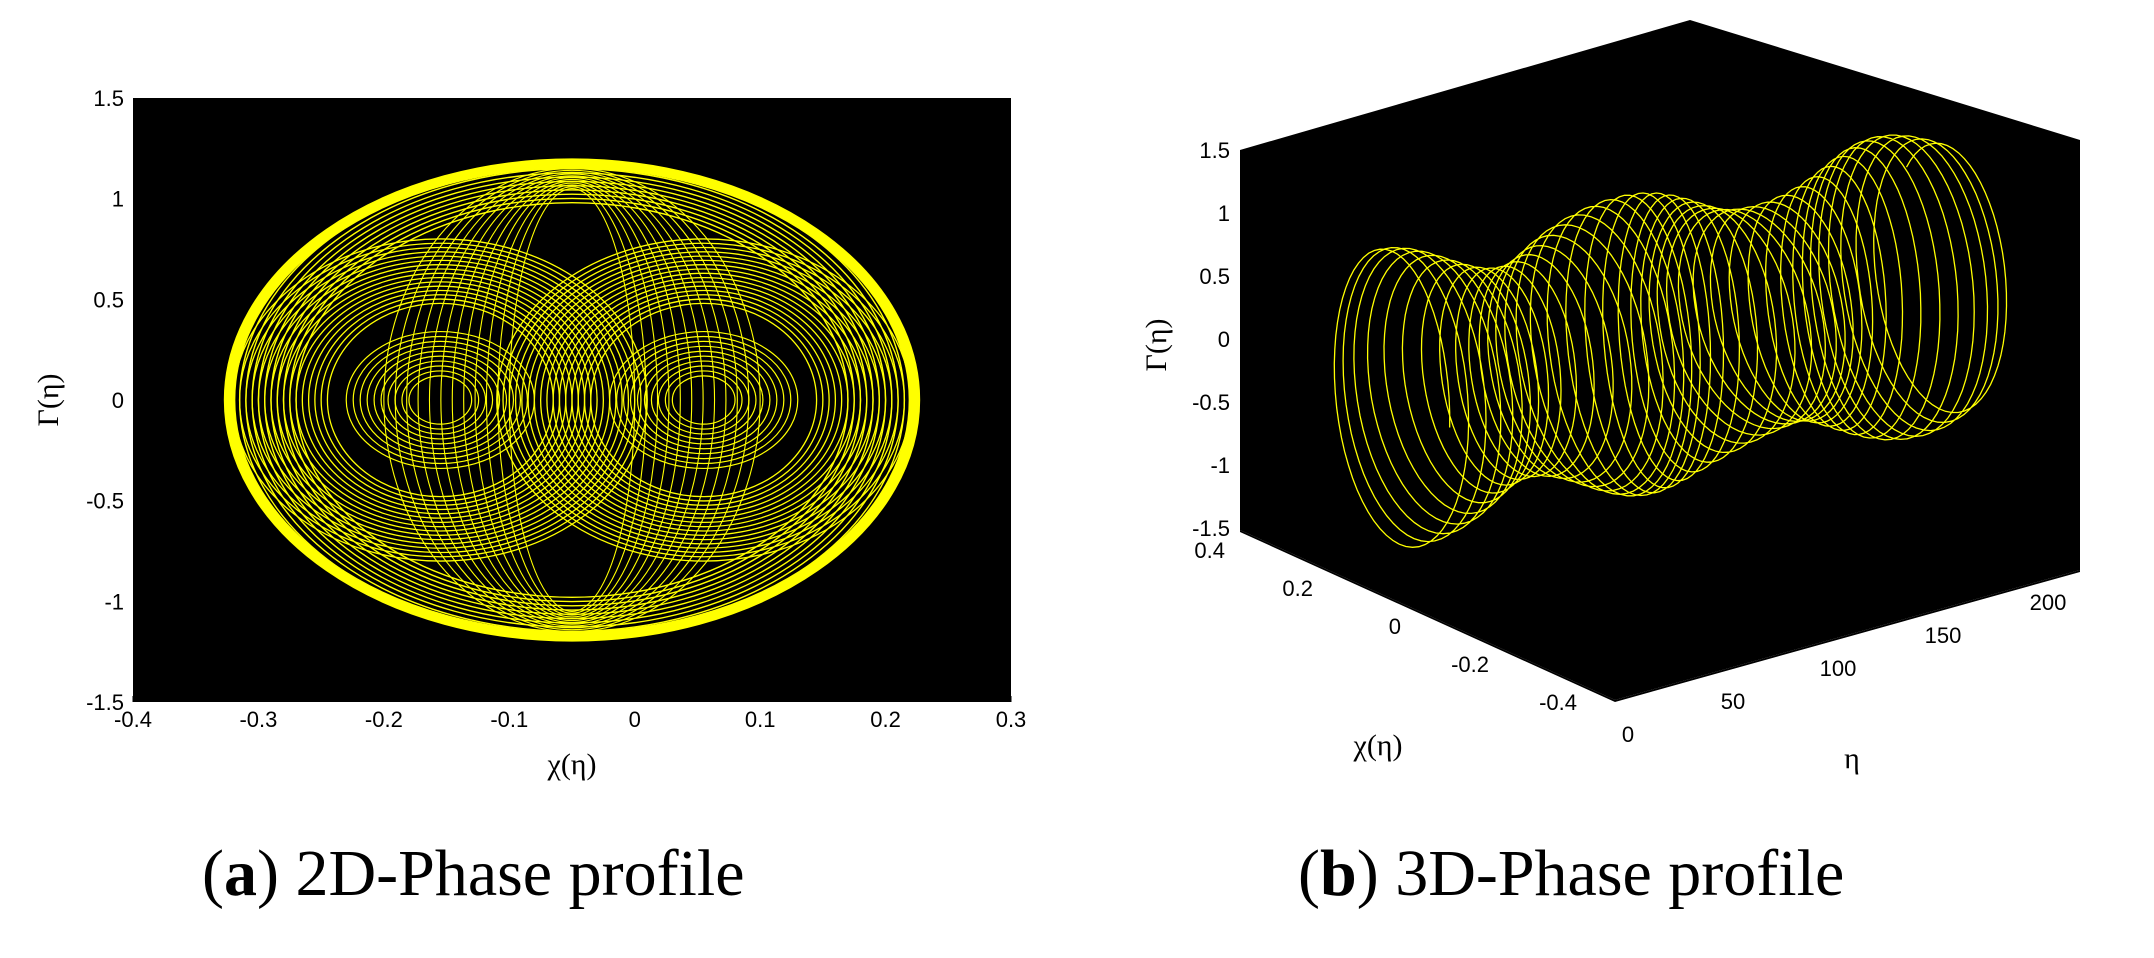 The width and height of the screenshot is (2154, 958). I want to click on left-ring-line, so click(440, 400).